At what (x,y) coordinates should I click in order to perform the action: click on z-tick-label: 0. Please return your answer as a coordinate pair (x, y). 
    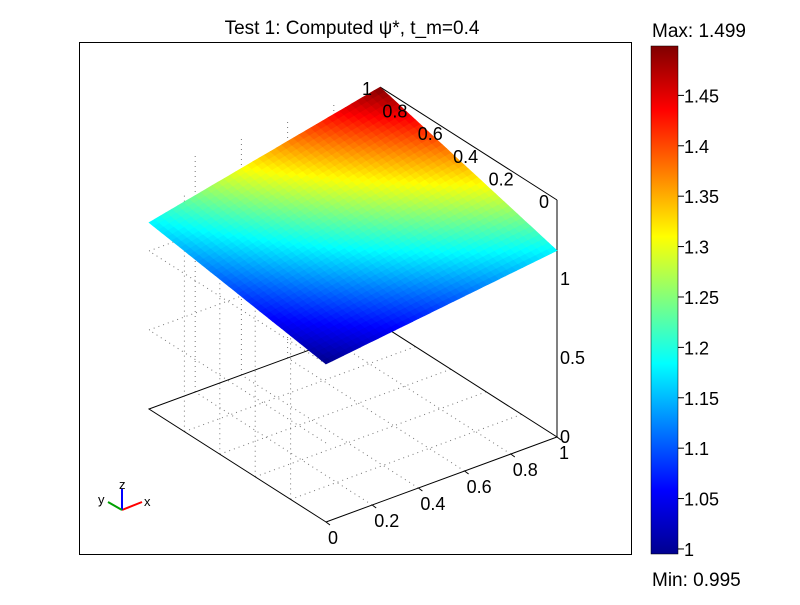
    Looking at the image, I should click on (565, 437).